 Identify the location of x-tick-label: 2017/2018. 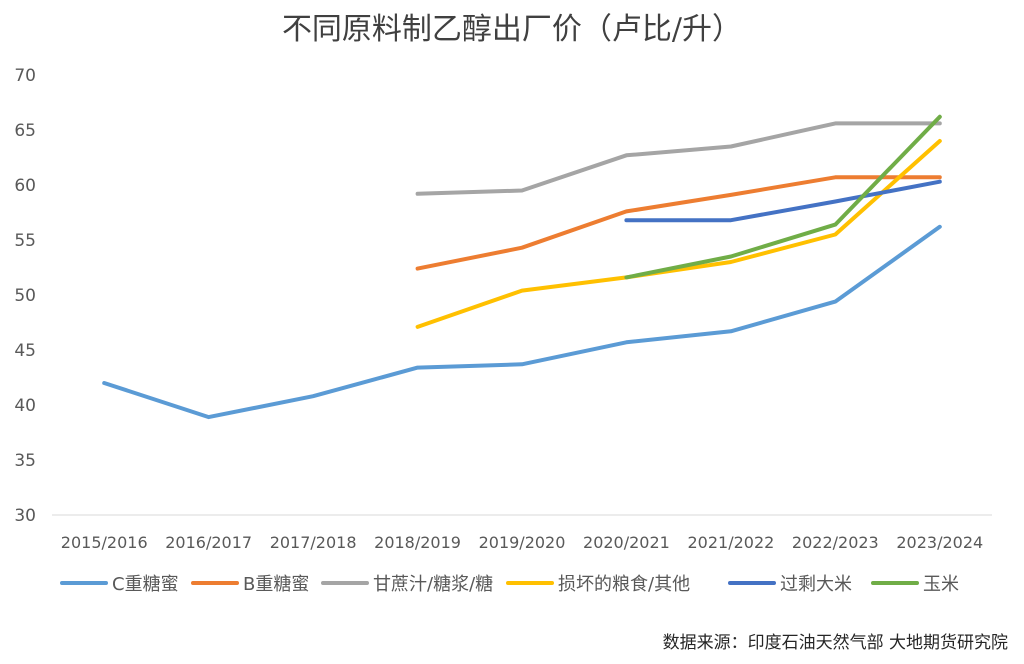
(313, 542).